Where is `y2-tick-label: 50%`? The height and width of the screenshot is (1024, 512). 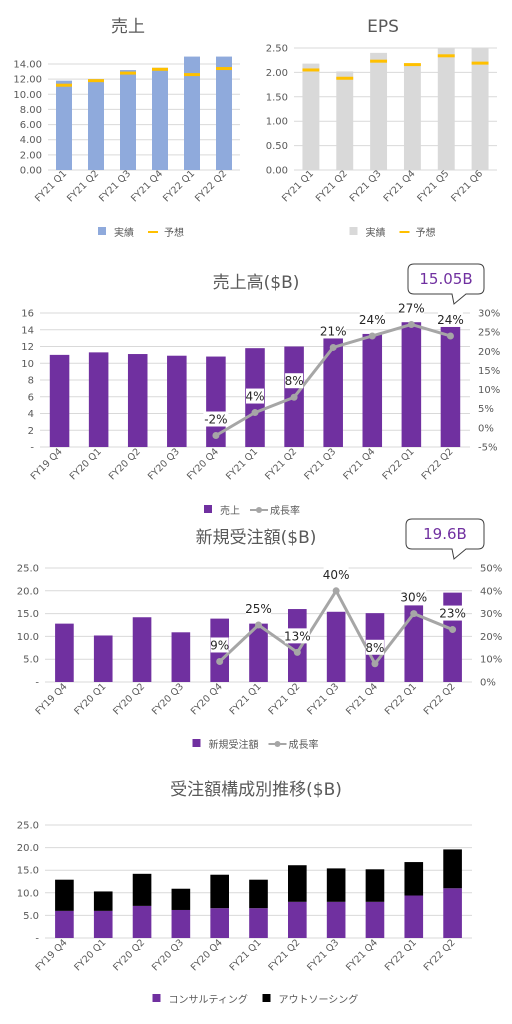
y2-tick-label: 50% is located at coordinates (491, 569).